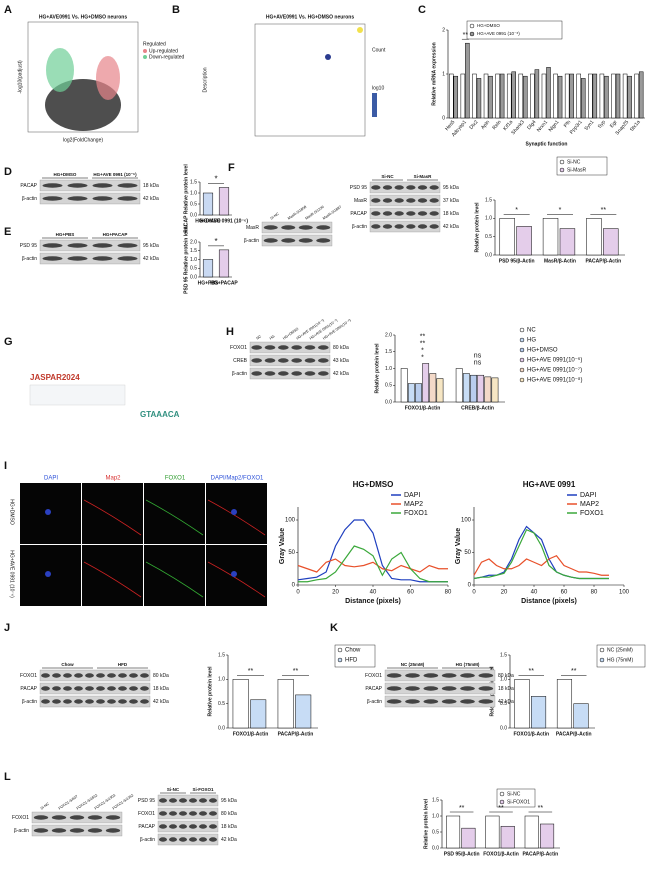 The image size is (652, 889). Describe the element at coordinates (378, 88) in the screenshot. I see `legend-title: log10` at that location.